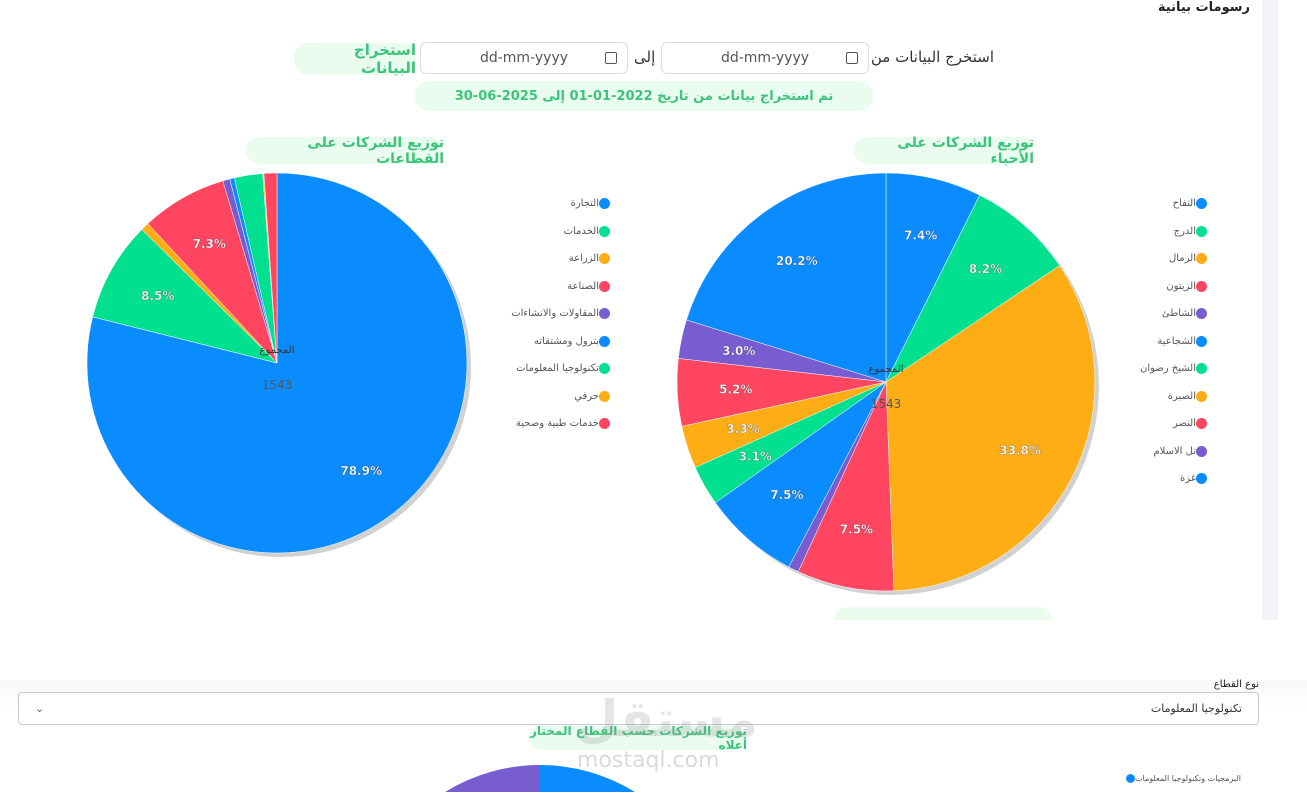 Image resolution: width=1307 pixels, height=793 pixels. What do you see at coordinates (985, 269) in the screenshot?
I see `slice-label: 8.2%` at bounding box center [985, 269].